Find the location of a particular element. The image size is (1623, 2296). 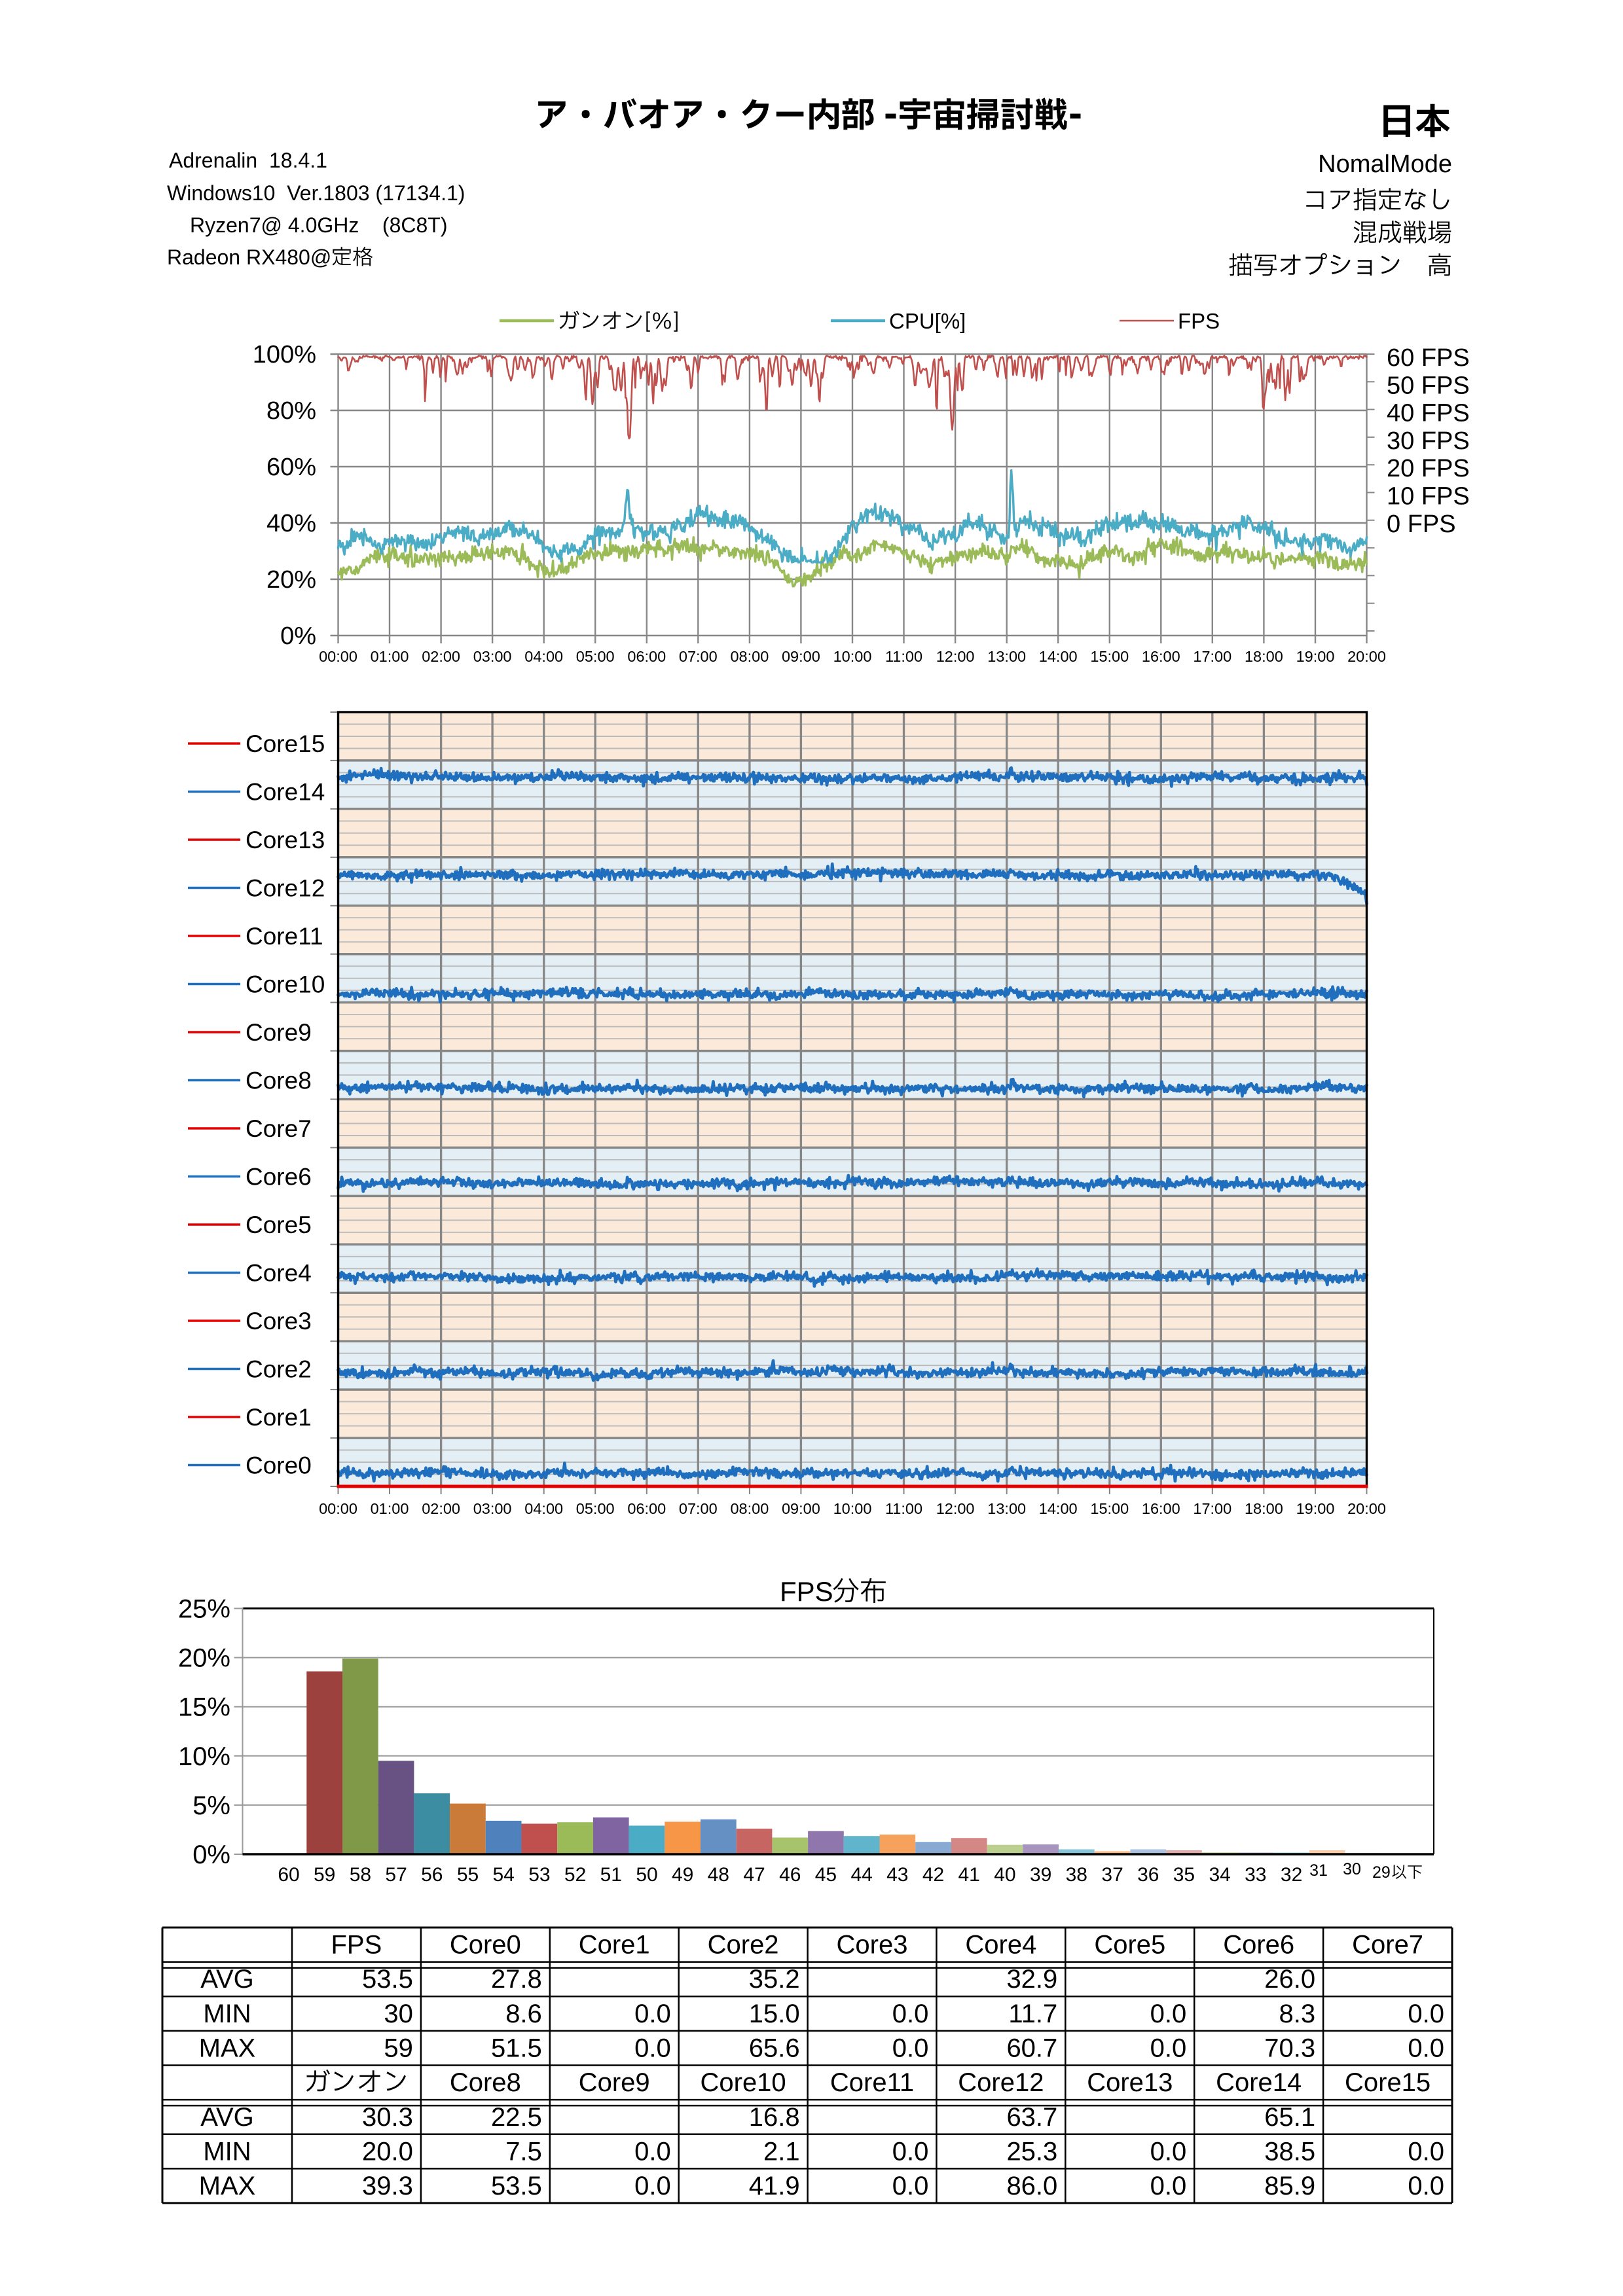

svg-text: 14:00 is located at coordinates (1058, 656).